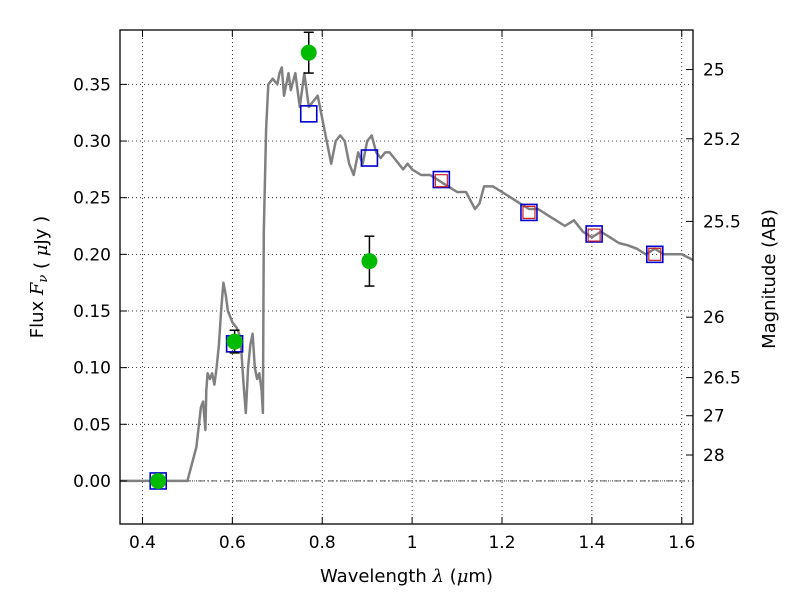 The image size is (800, 600). I want to click on x-tick-label: 0.6, so click(232, 543).